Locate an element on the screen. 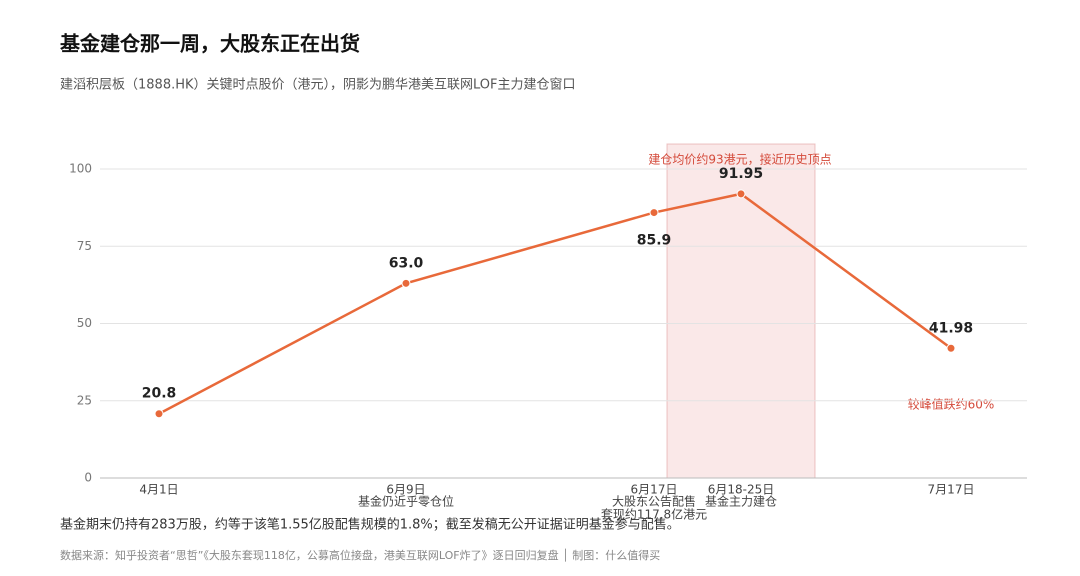 The height and width of the screenshot is (576, 1080). x-sublabel: 基金主力建仓 is located at coordinates (741, 501).